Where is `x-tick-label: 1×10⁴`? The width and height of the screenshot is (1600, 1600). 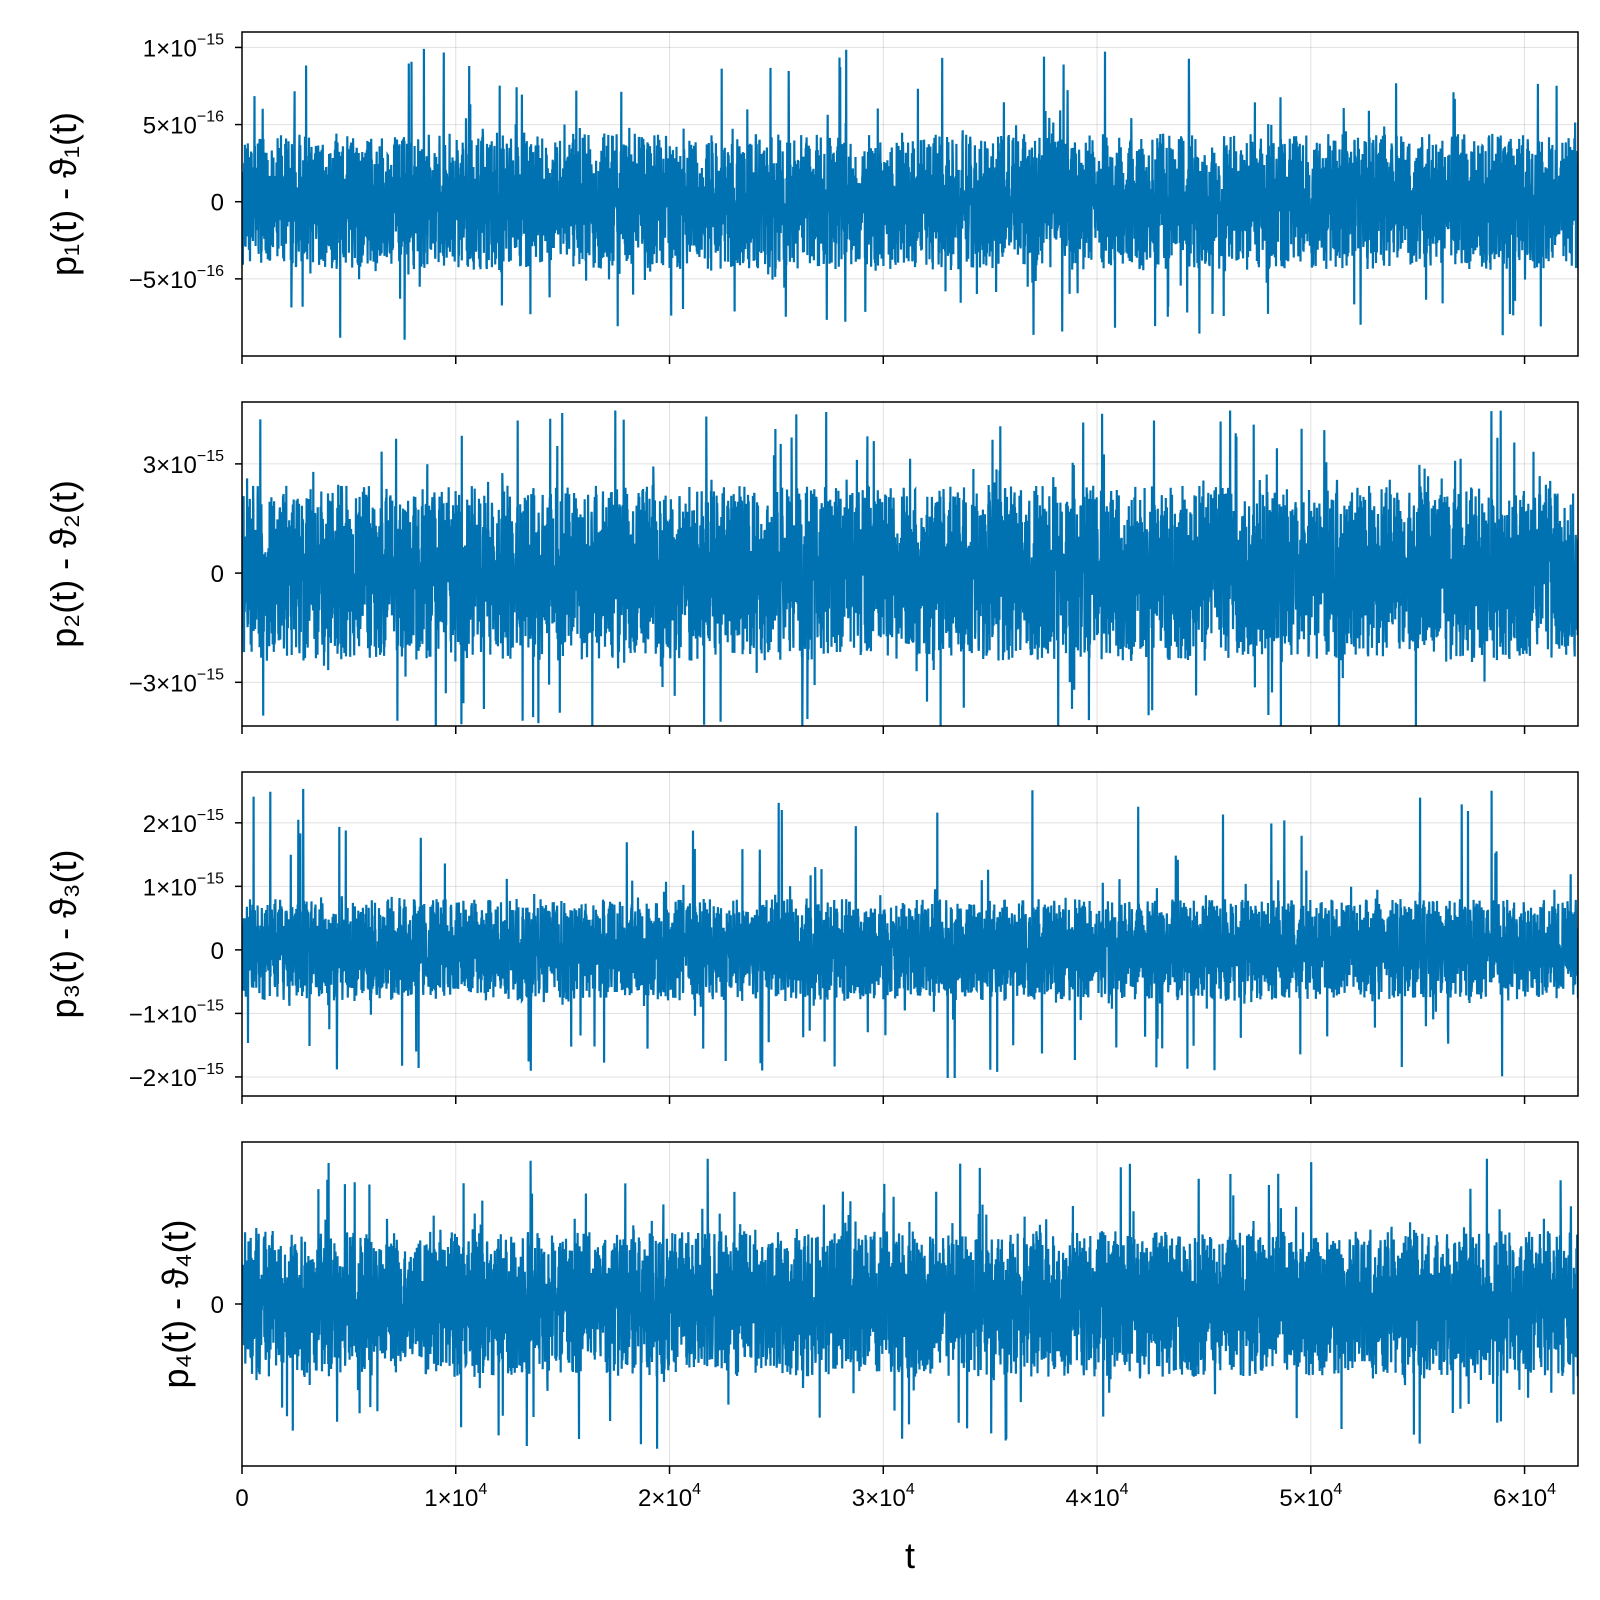 x-tick-label: 1×10⁴ is located at coordinates (455, 1496).